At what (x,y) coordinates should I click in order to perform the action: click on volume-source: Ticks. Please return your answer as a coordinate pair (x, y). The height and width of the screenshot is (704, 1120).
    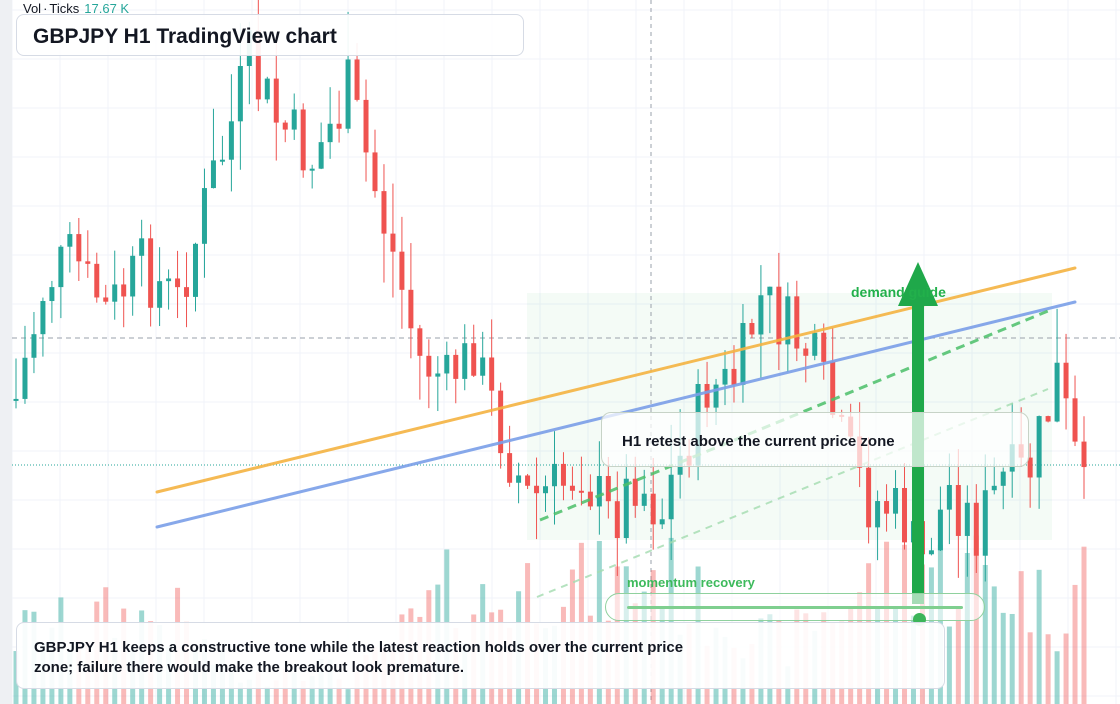
    Looking at the image, I should click on (64, 8).